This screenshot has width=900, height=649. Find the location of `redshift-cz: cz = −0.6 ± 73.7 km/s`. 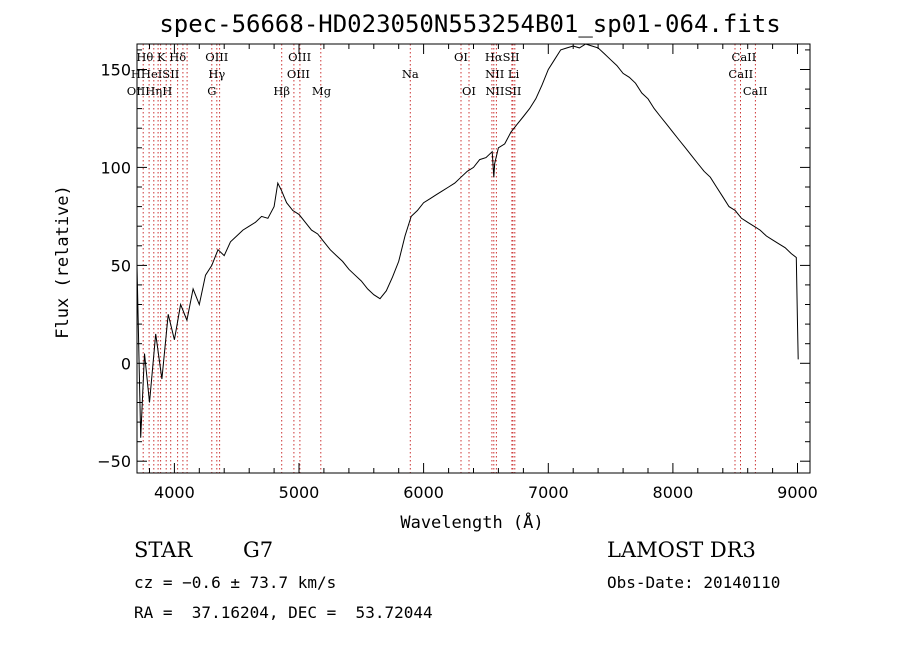

redshift-cz: cz = −0.6 ± 73.7 km/s is located at coordinates (235, 582).